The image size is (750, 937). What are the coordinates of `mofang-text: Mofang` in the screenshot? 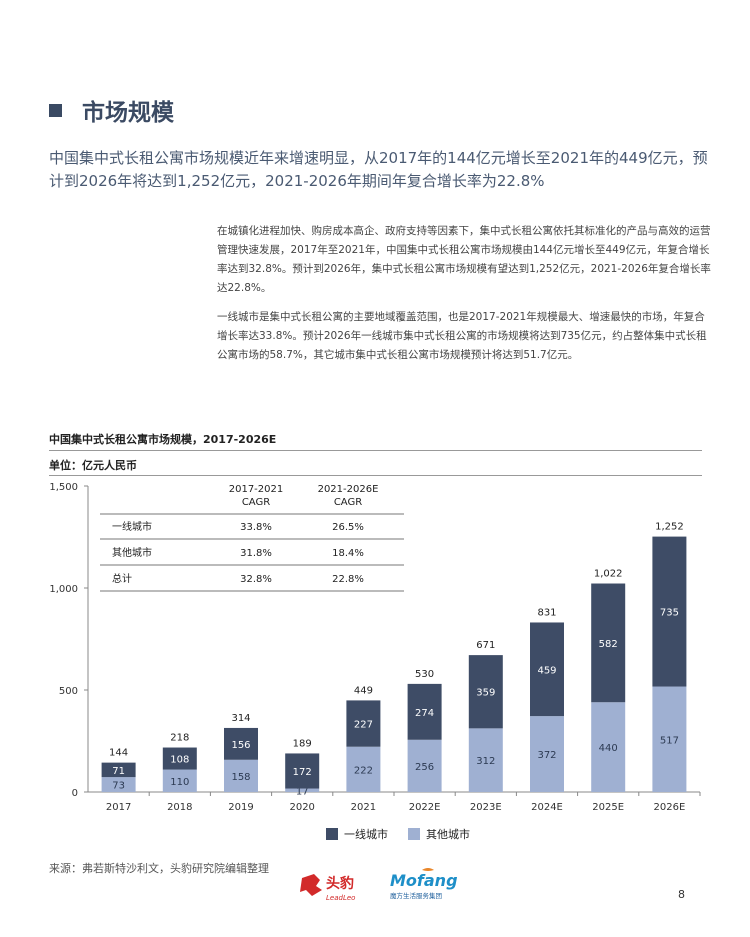 It's located at (424, 880).